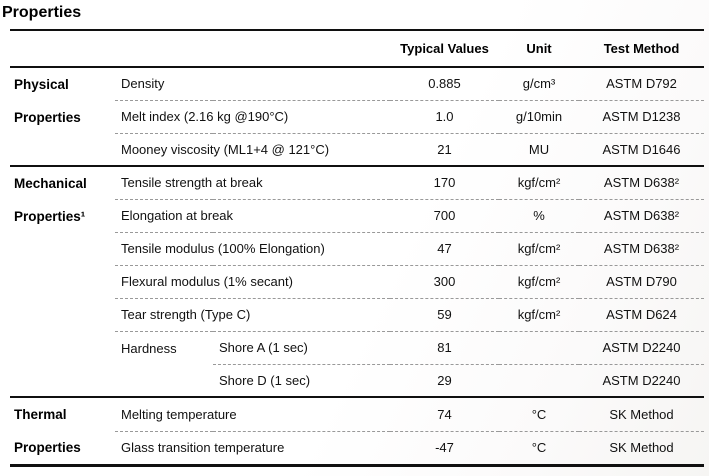  What do you see at coordinates (539, 49) in the screenshot?
I see `header-unit: Unit` at bounding box center [539, 49].